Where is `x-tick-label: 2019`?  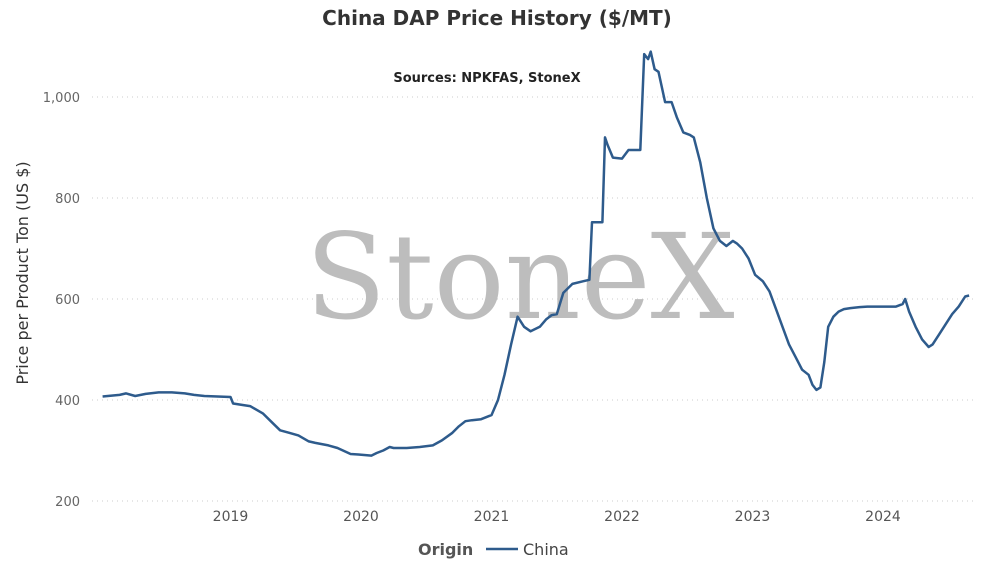 x-tick-label: 2019 is located at coordinates (231, 517).